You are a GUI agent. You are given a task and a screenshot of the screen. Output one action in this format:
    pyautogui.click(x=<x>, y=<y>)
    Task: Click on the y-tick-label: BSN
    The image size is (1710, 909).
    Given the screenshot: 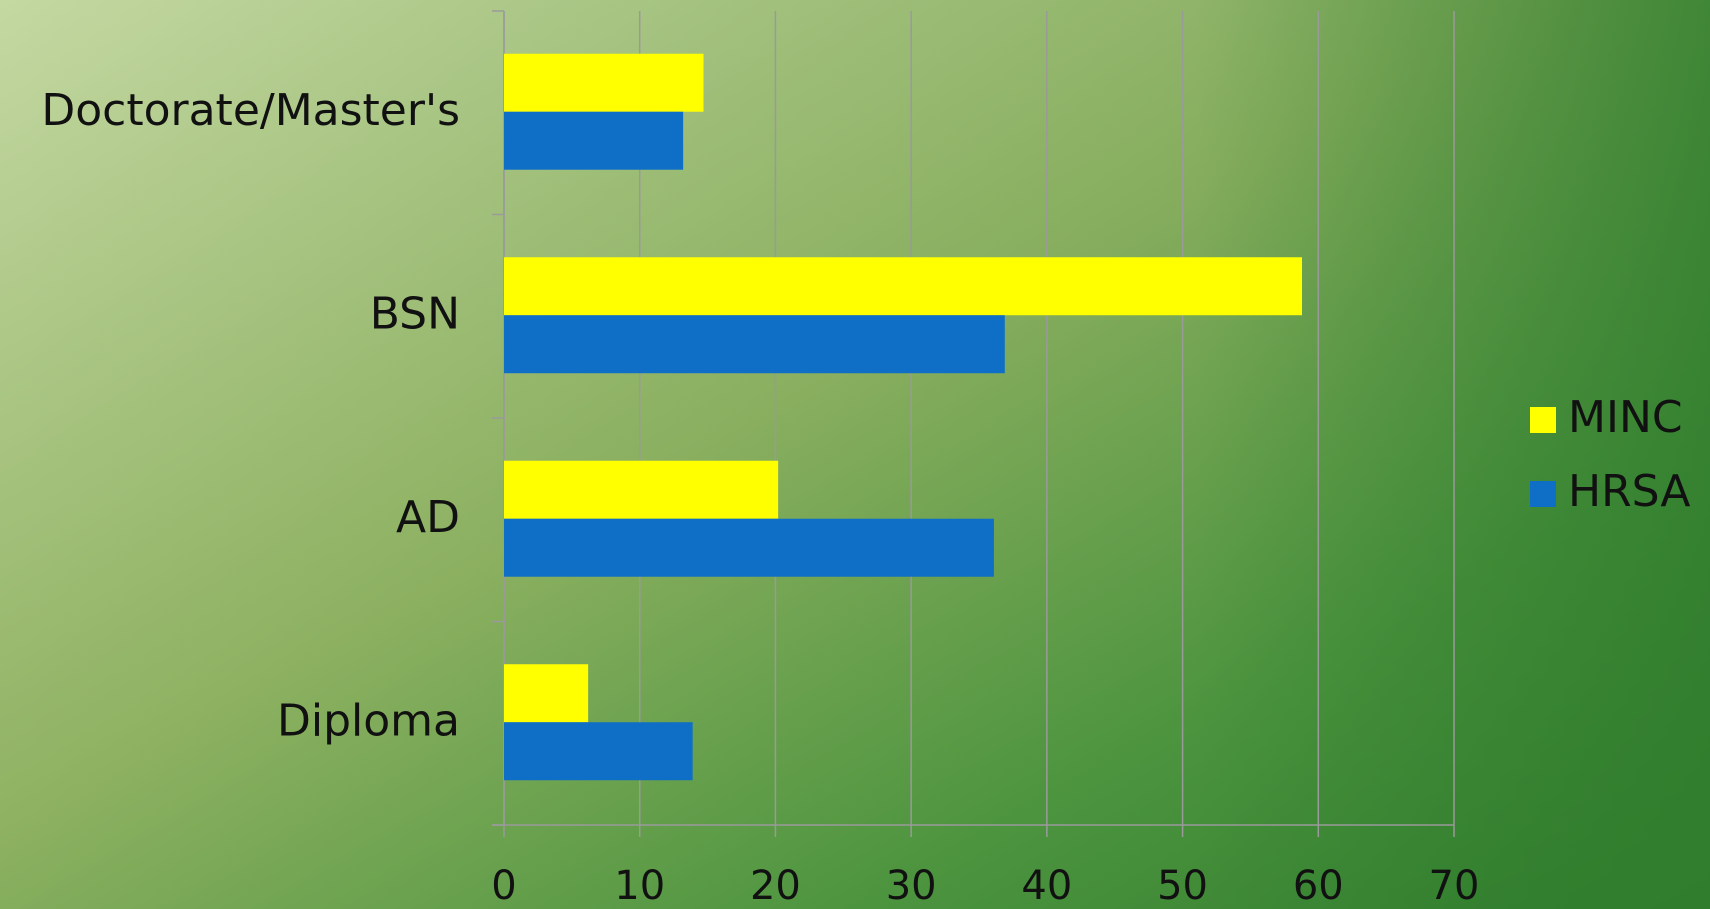 What is the action you would take?
    pyautogui.click(x=415, y=313)
    